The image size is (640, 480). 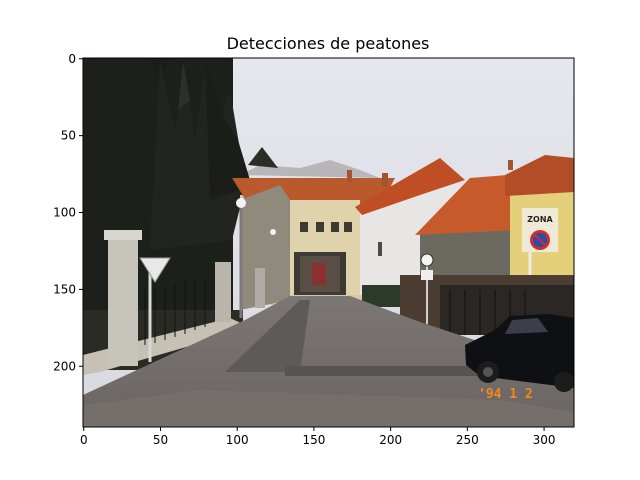 I want to click on x-tick-label: 0, so click(x=84, y=440).